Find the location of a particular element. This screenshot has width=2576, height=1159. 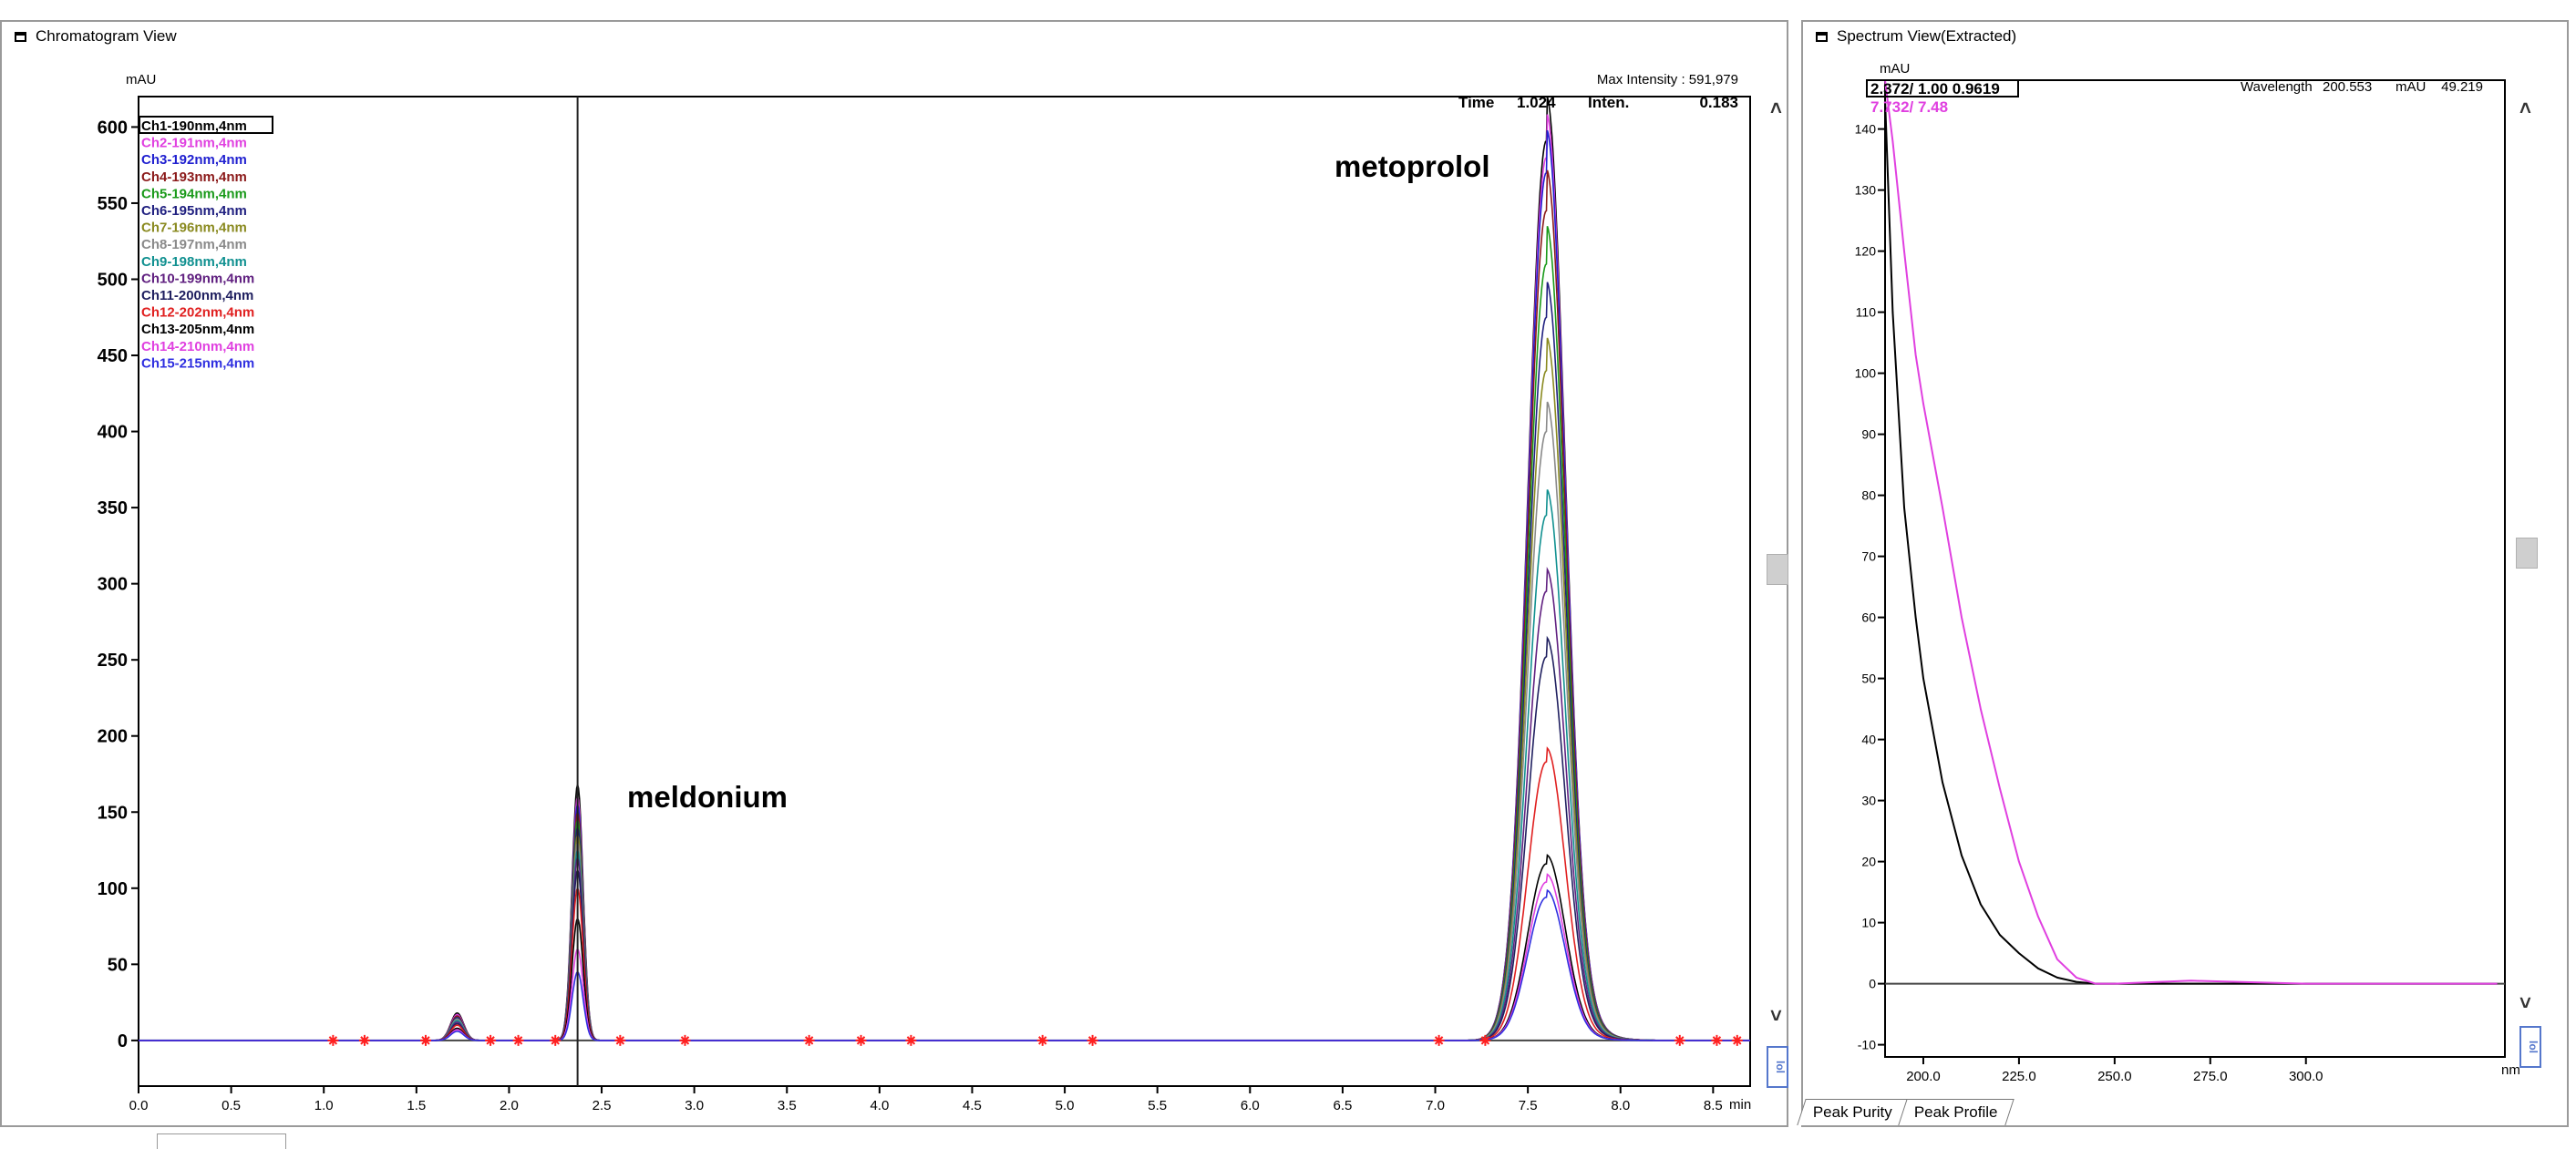

legend-entry: Ch13-205nm,4nm is located at coordinates (197, 329).